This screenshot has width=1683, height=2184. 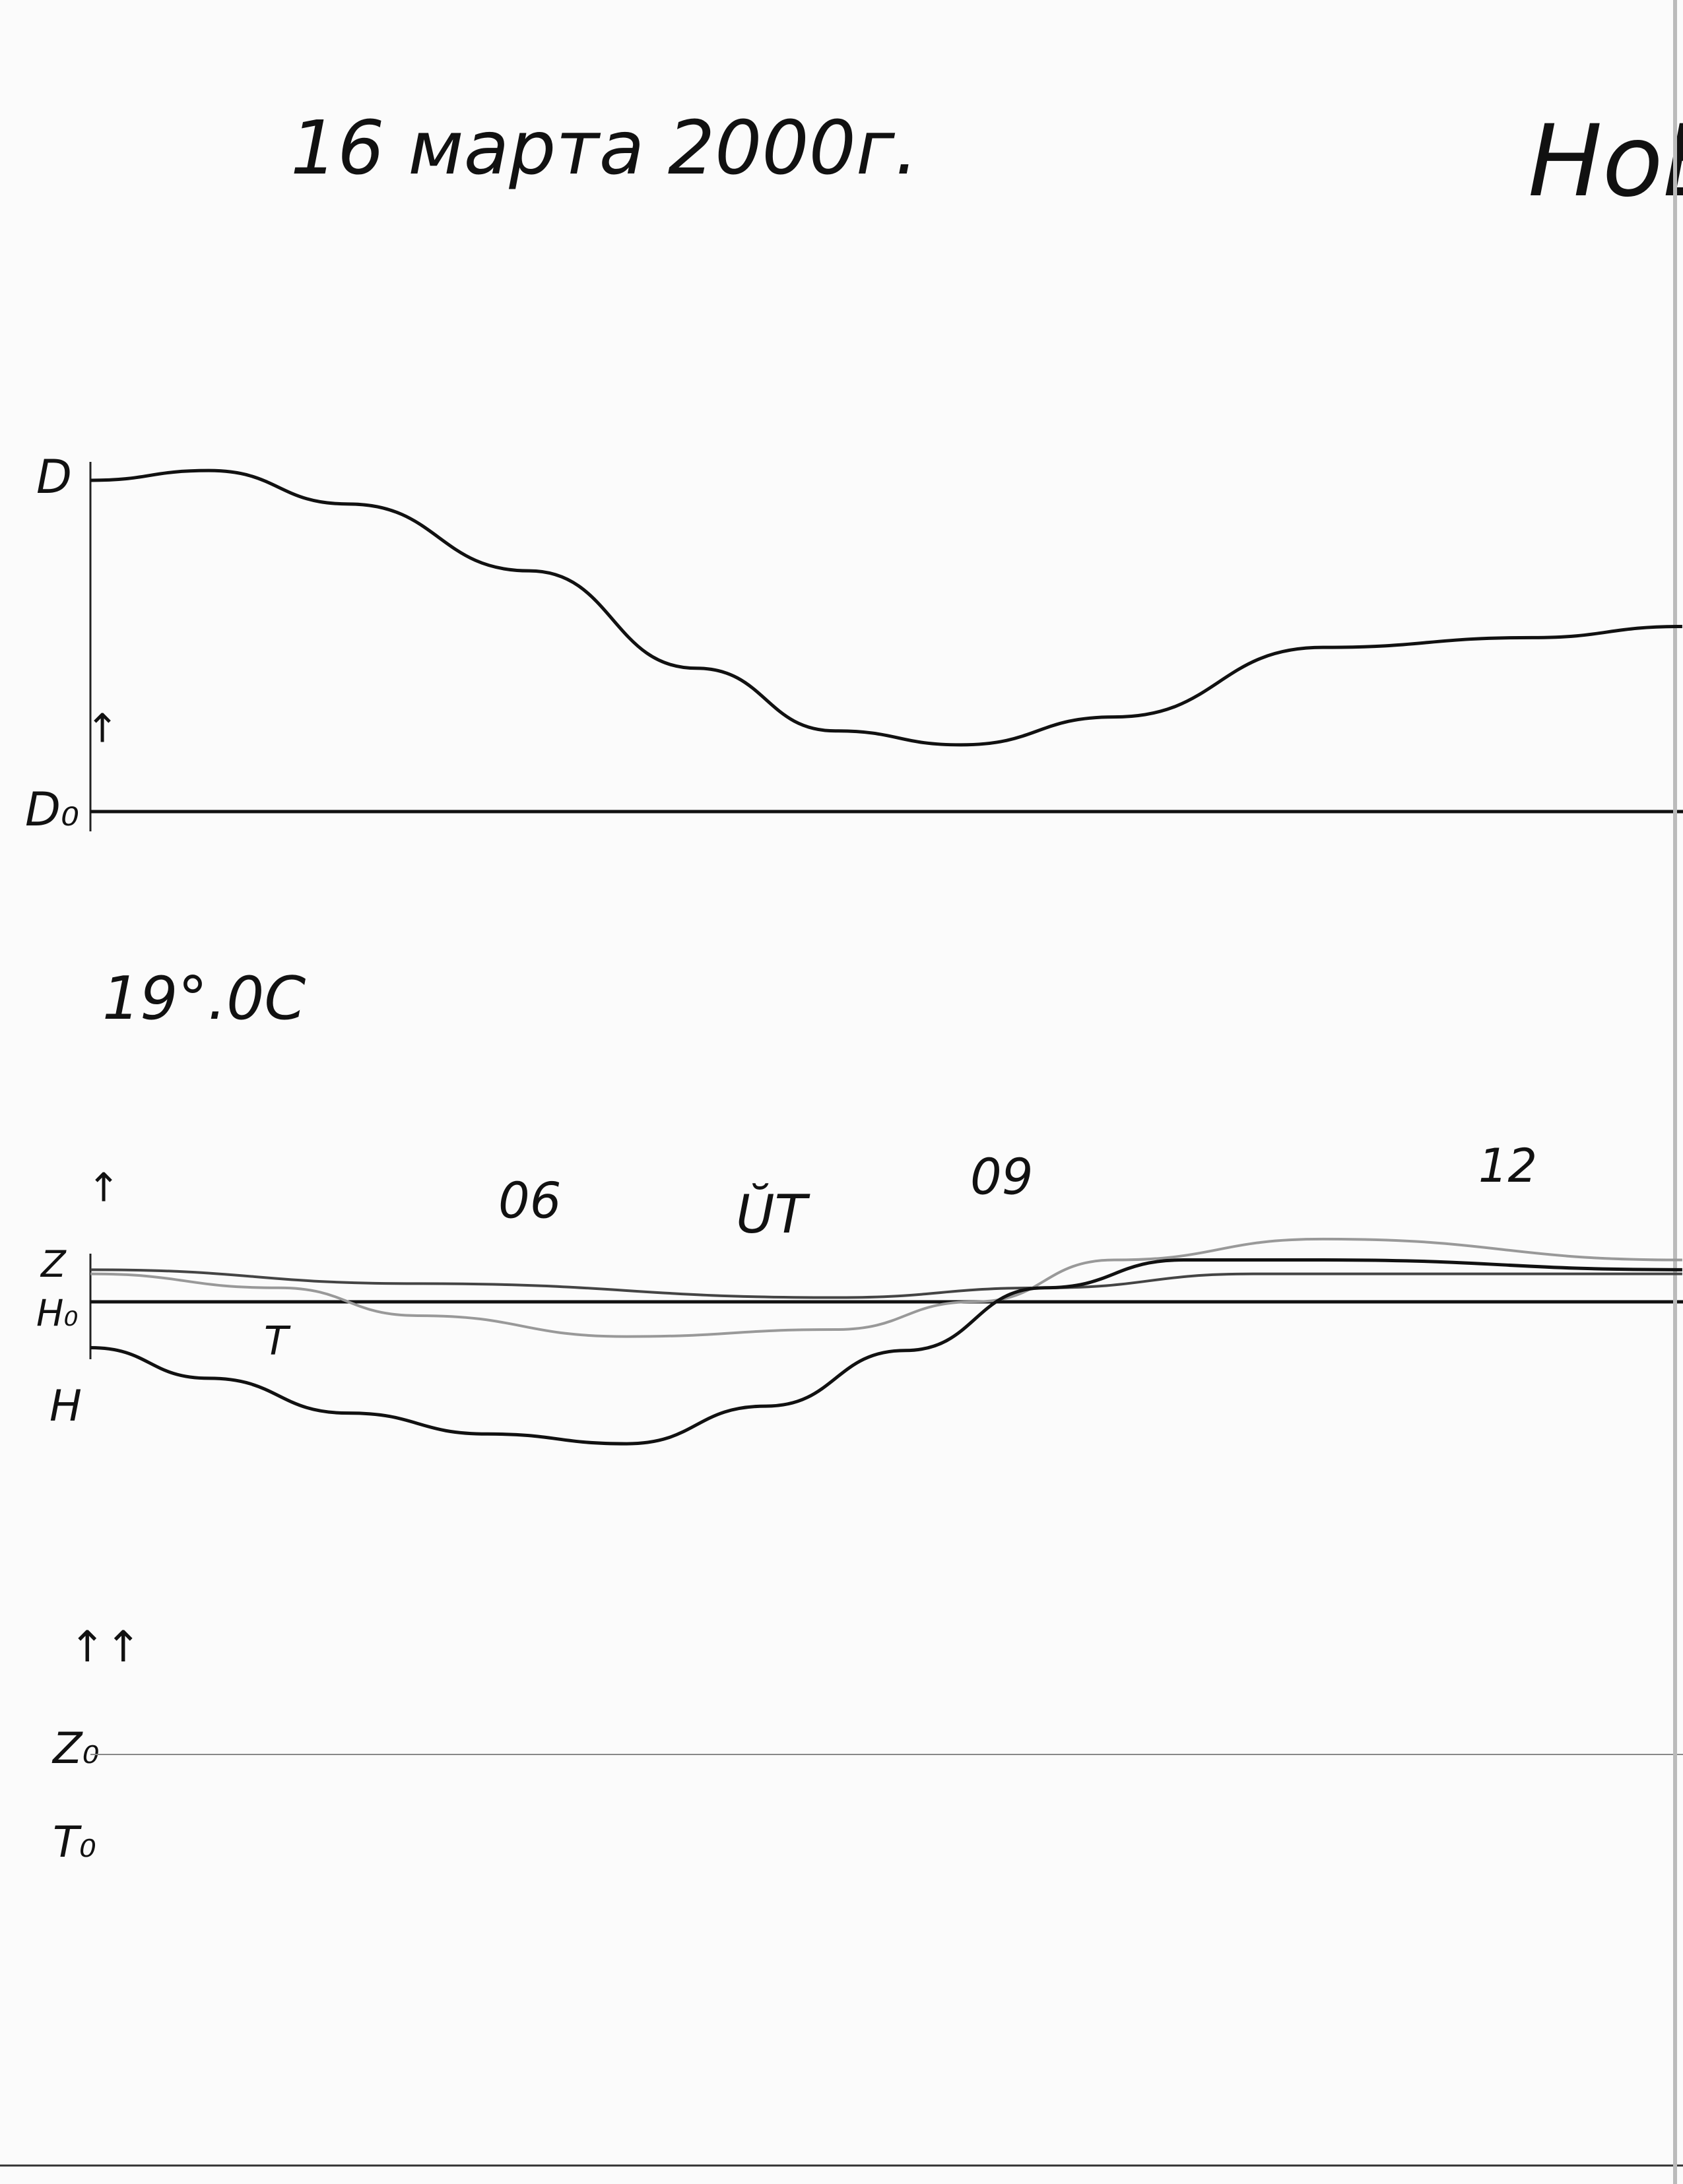 What do you see at coordinates (277, 1341) in the screenshot?
I see `t-label: T` at bounding box center [277, 1341].